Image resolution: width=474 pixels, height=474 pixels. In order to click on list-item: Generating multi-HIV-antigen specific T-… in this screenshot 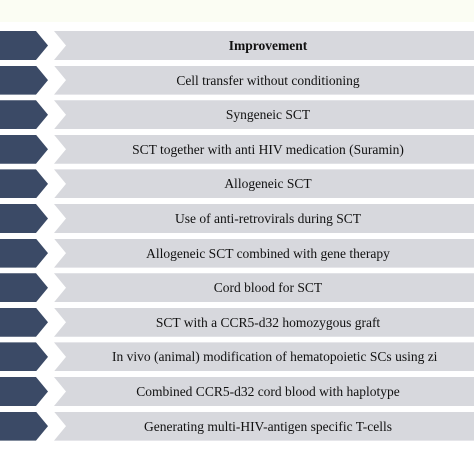, I will do `click(237, 426)`.